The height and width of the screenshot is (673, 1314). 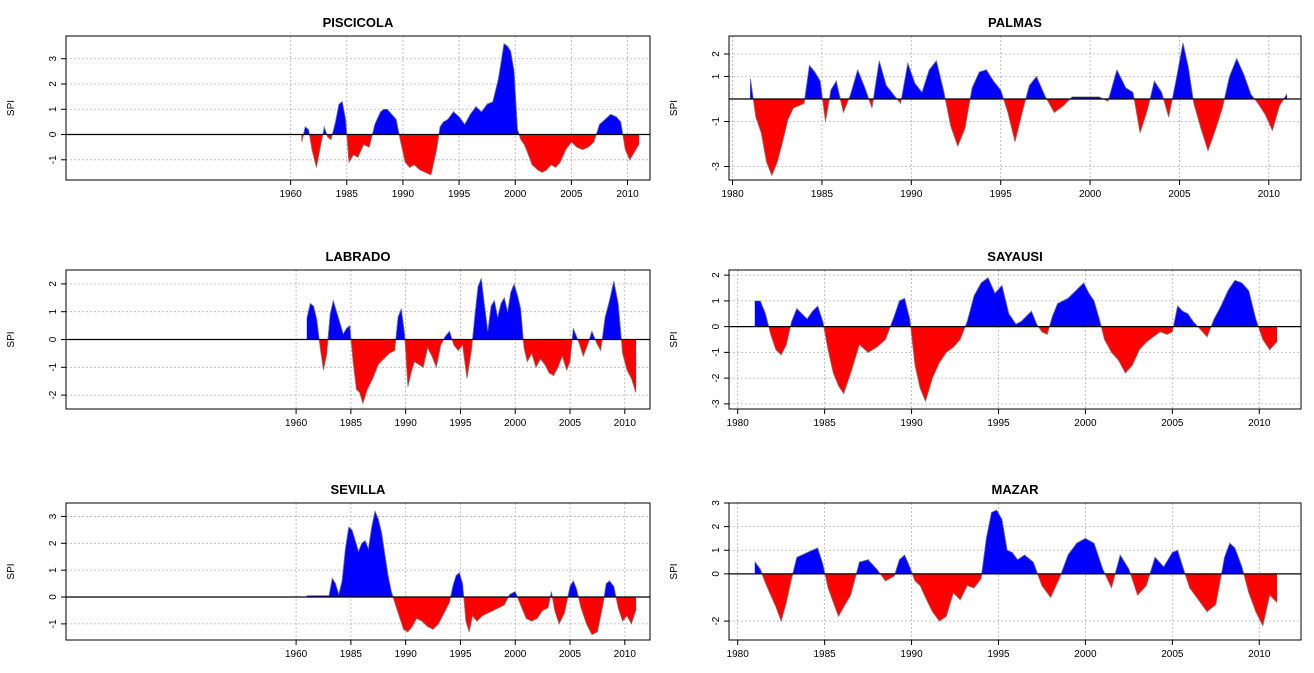 What do you see at coordinates (1269, 194) in the screenshot?
I see `palmas-xtick-label: 2010` at bounding box center [1269, 194].